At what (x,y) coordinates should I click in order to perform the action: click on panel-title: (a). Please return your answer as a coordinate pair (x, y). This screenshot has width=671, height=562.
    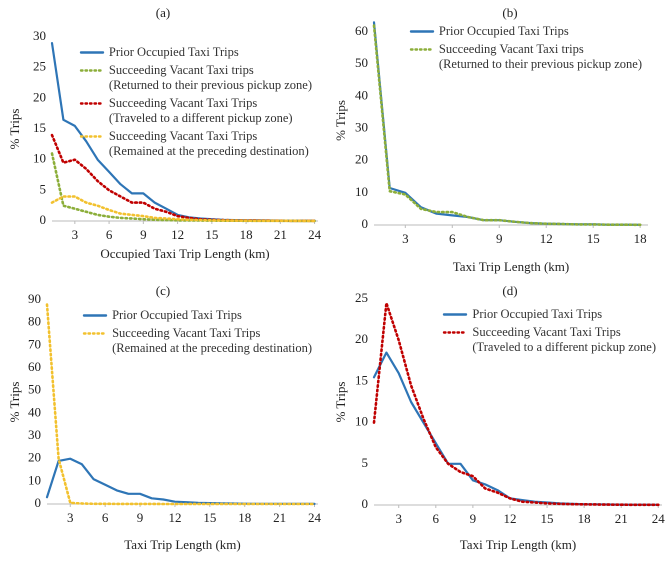
    Looking at the image, I should click on (163, 12).